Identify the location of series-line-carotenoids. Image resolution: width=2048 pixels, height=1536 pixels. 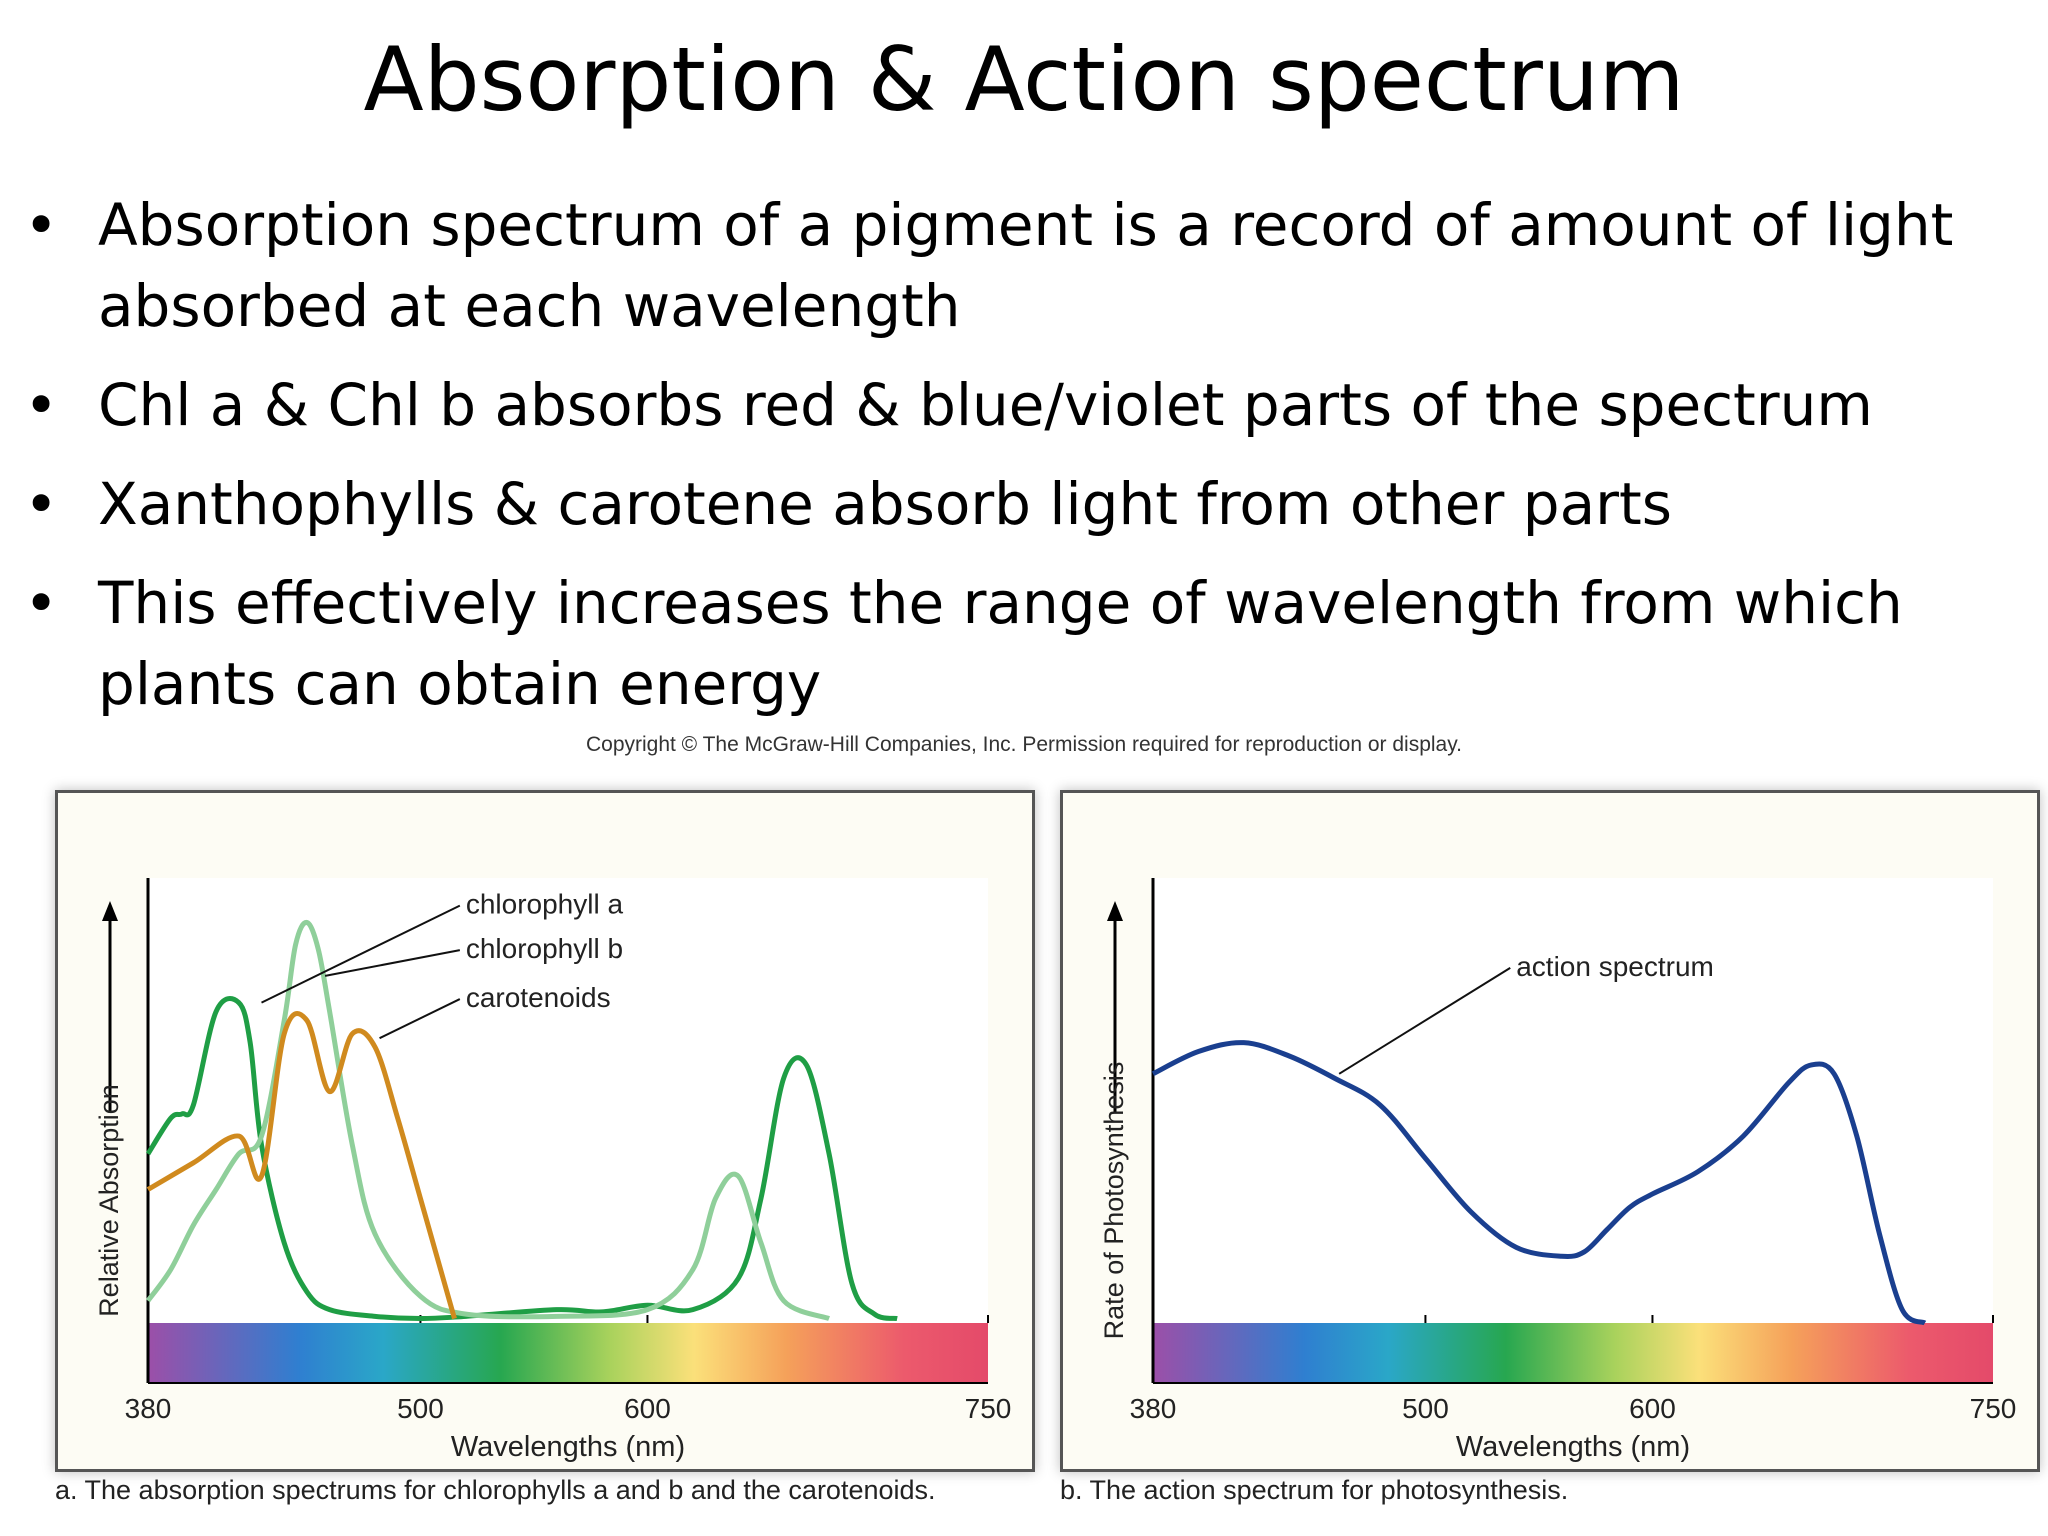
(301, 1165).